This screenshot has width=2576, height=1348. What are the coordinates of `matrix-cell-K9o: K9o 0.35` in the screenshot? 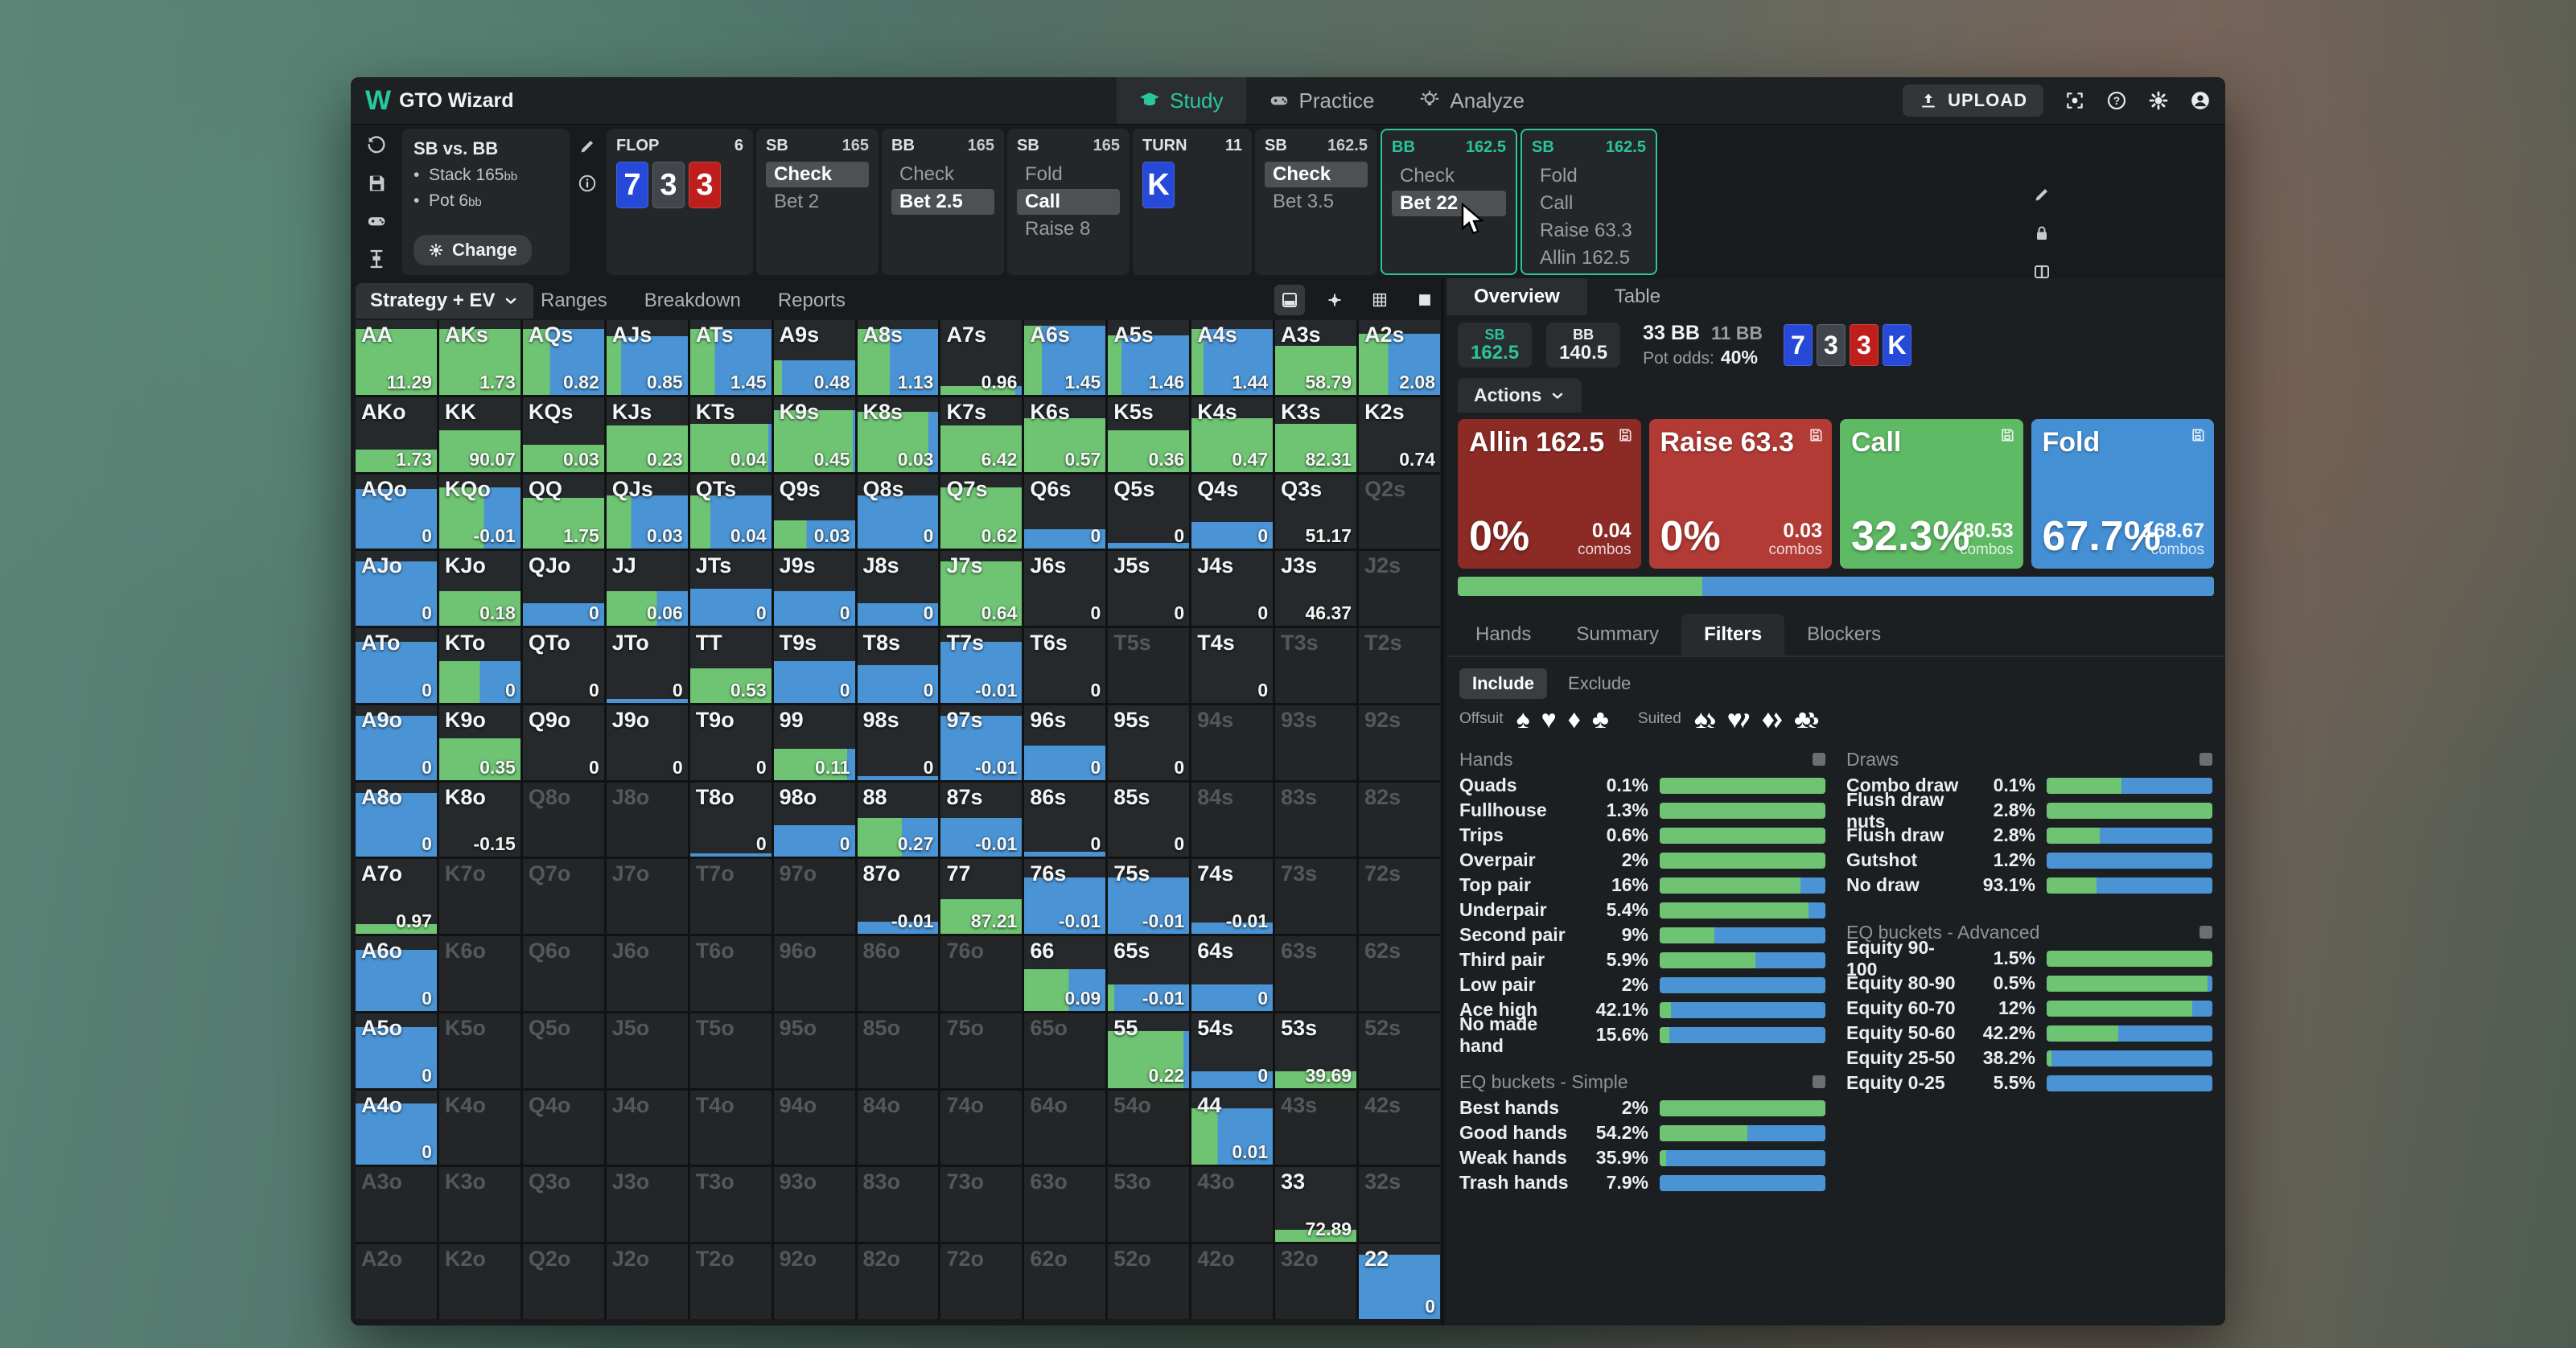 It's located at (479, 742).